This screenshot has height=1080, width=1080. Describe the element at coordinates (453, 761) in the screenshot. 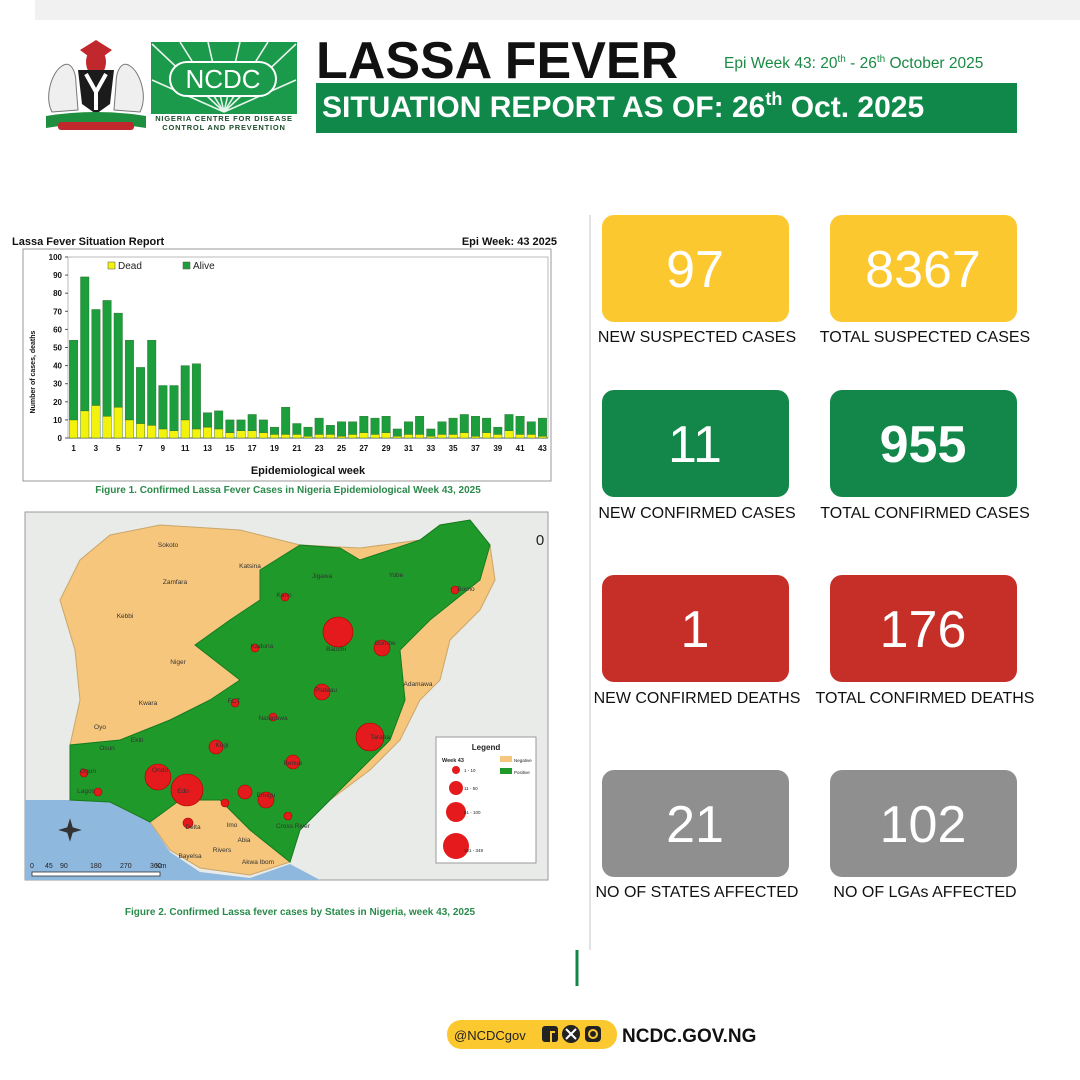

I see `legend-week: Week 43` at that location.